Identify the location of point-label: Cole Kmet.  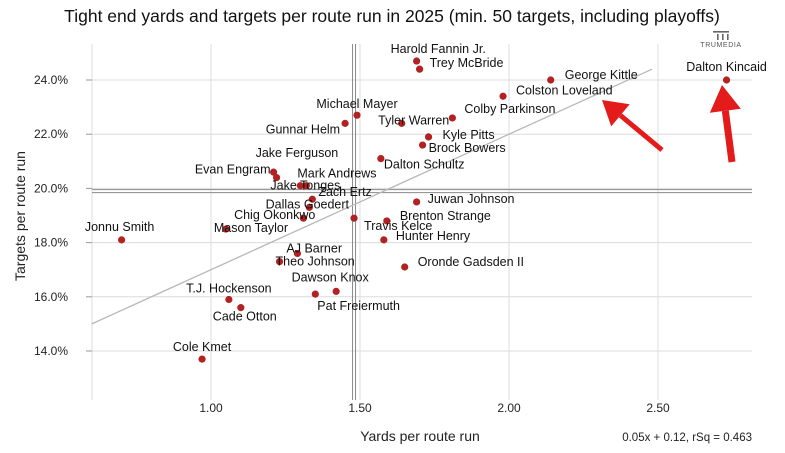
(202, 347).